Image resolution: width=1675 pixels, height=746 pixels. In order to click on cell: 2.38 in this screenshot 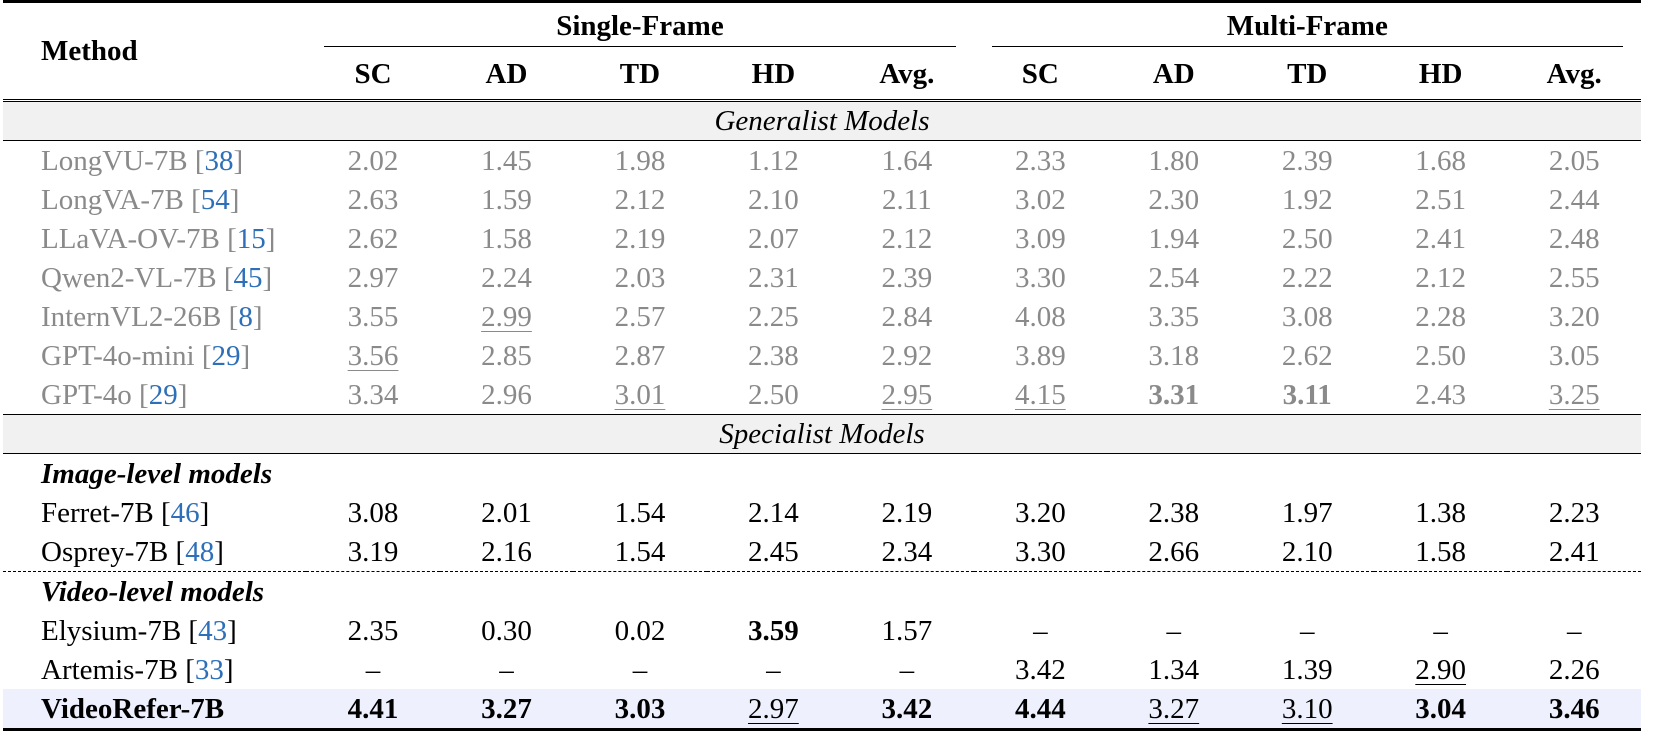, I will do `click(1174, 512)`.